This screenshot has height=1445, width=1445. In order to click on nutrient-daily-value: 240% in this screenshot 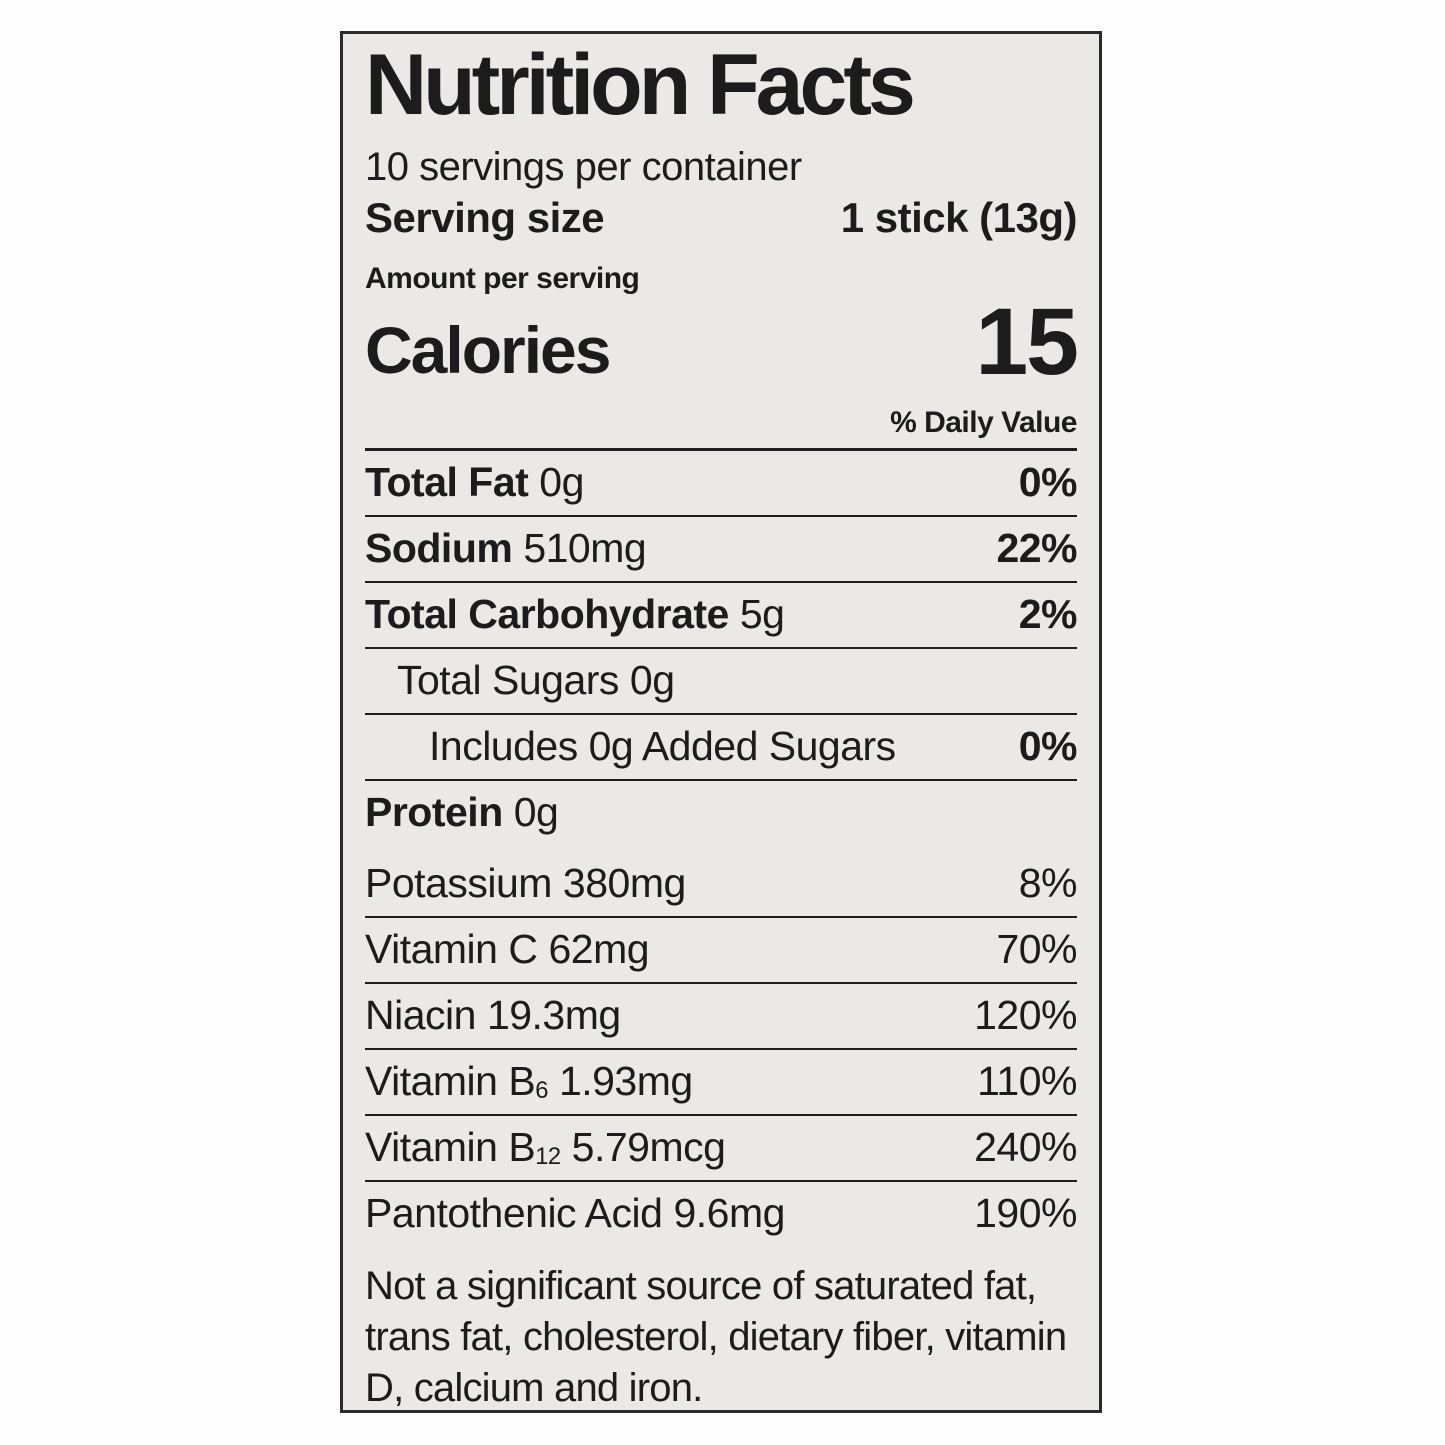, I will do `click(1025, 1146)`.